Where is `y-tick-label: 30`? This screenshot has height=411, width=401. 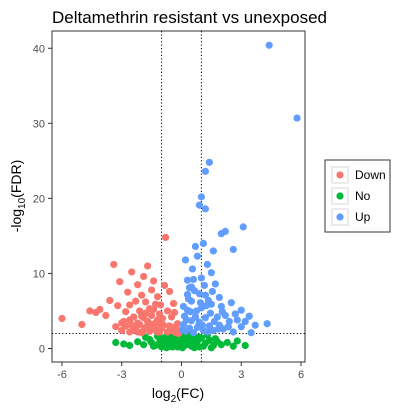
y-tick-label: 30 is located at coordinates (39, 124).